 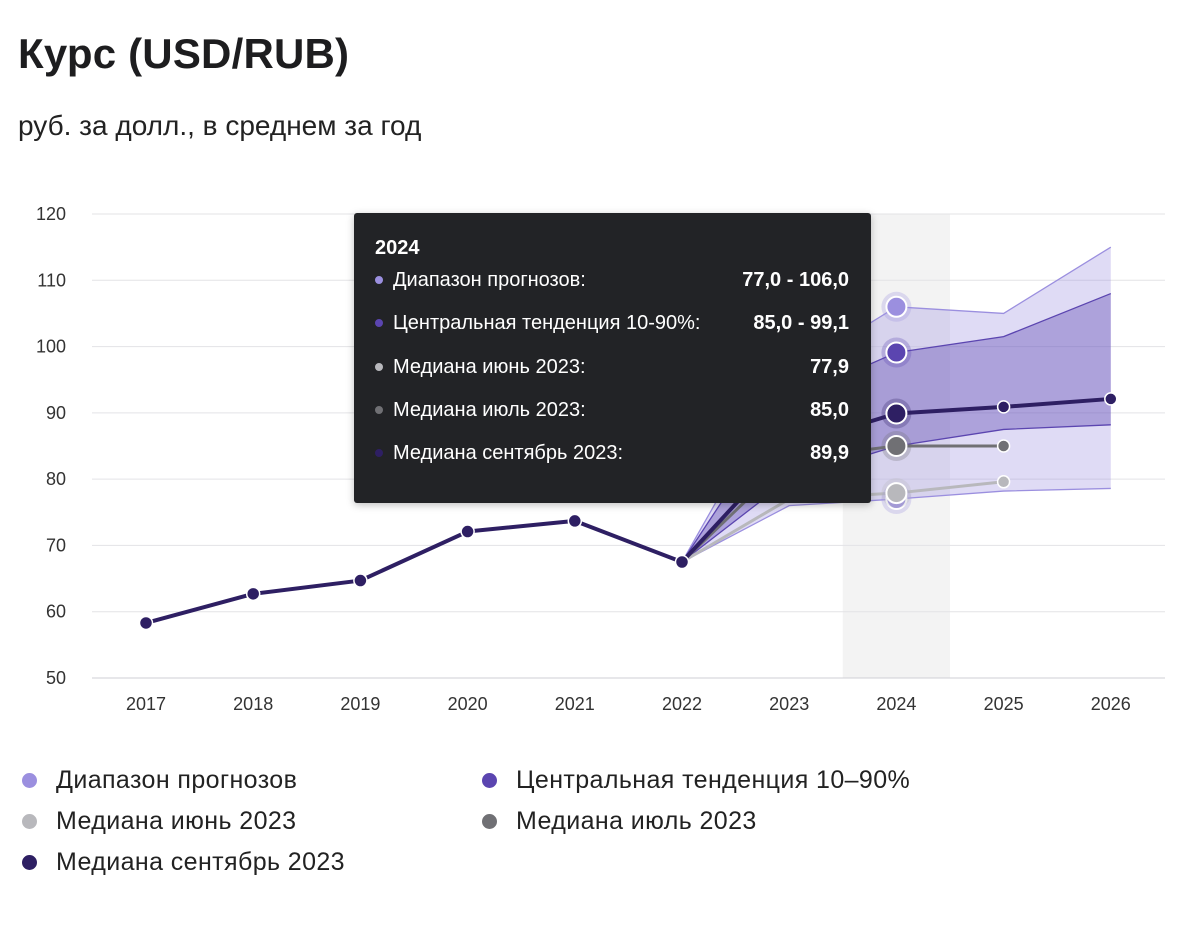 What do you see at coordinates (896, 352) in the screenshot?
I see `central-high-marker` at bounding box center [896, 352].